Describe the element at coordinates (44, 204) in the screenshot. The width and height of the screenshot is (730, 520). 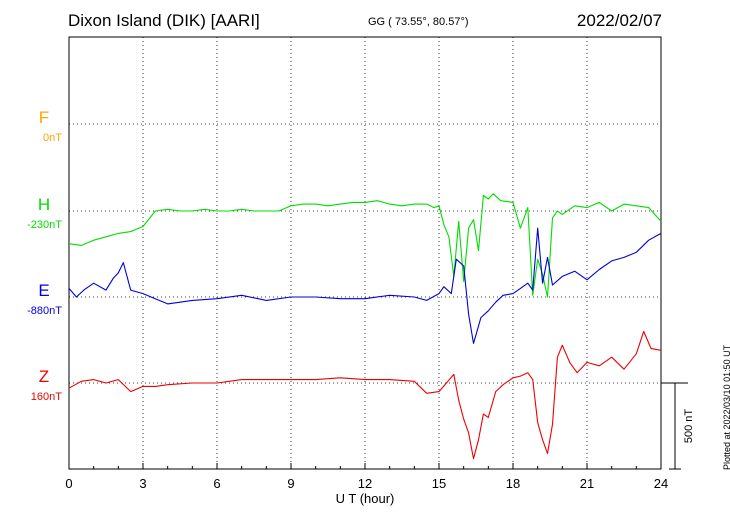
I see `component-label-h: H` at that location.